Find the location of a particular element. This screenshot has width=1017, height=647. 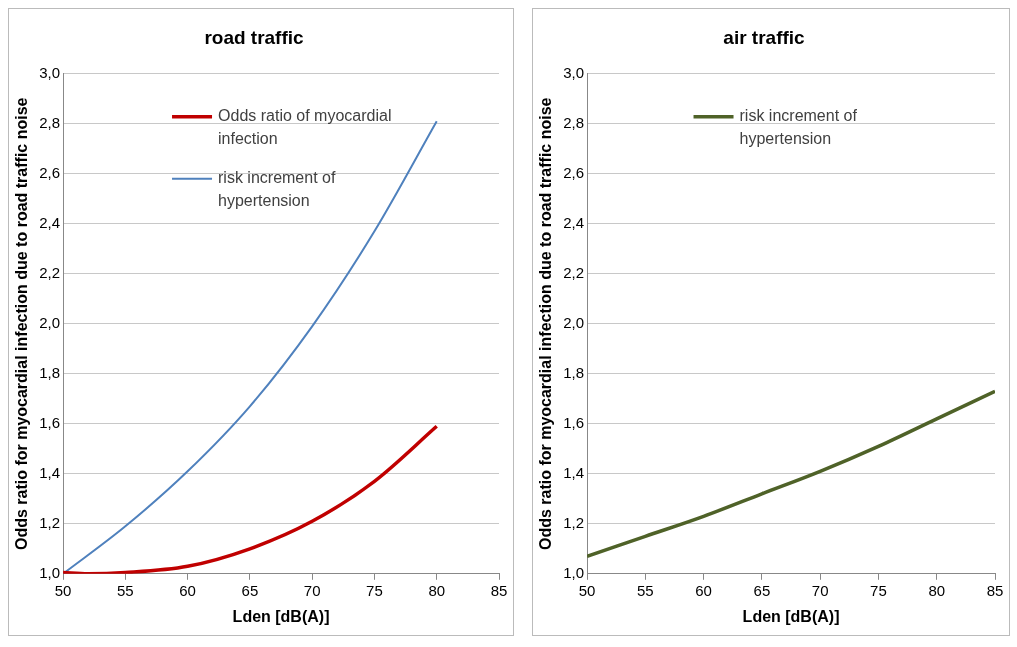

chart-title: air traffic is located at coordinates (764, 37).